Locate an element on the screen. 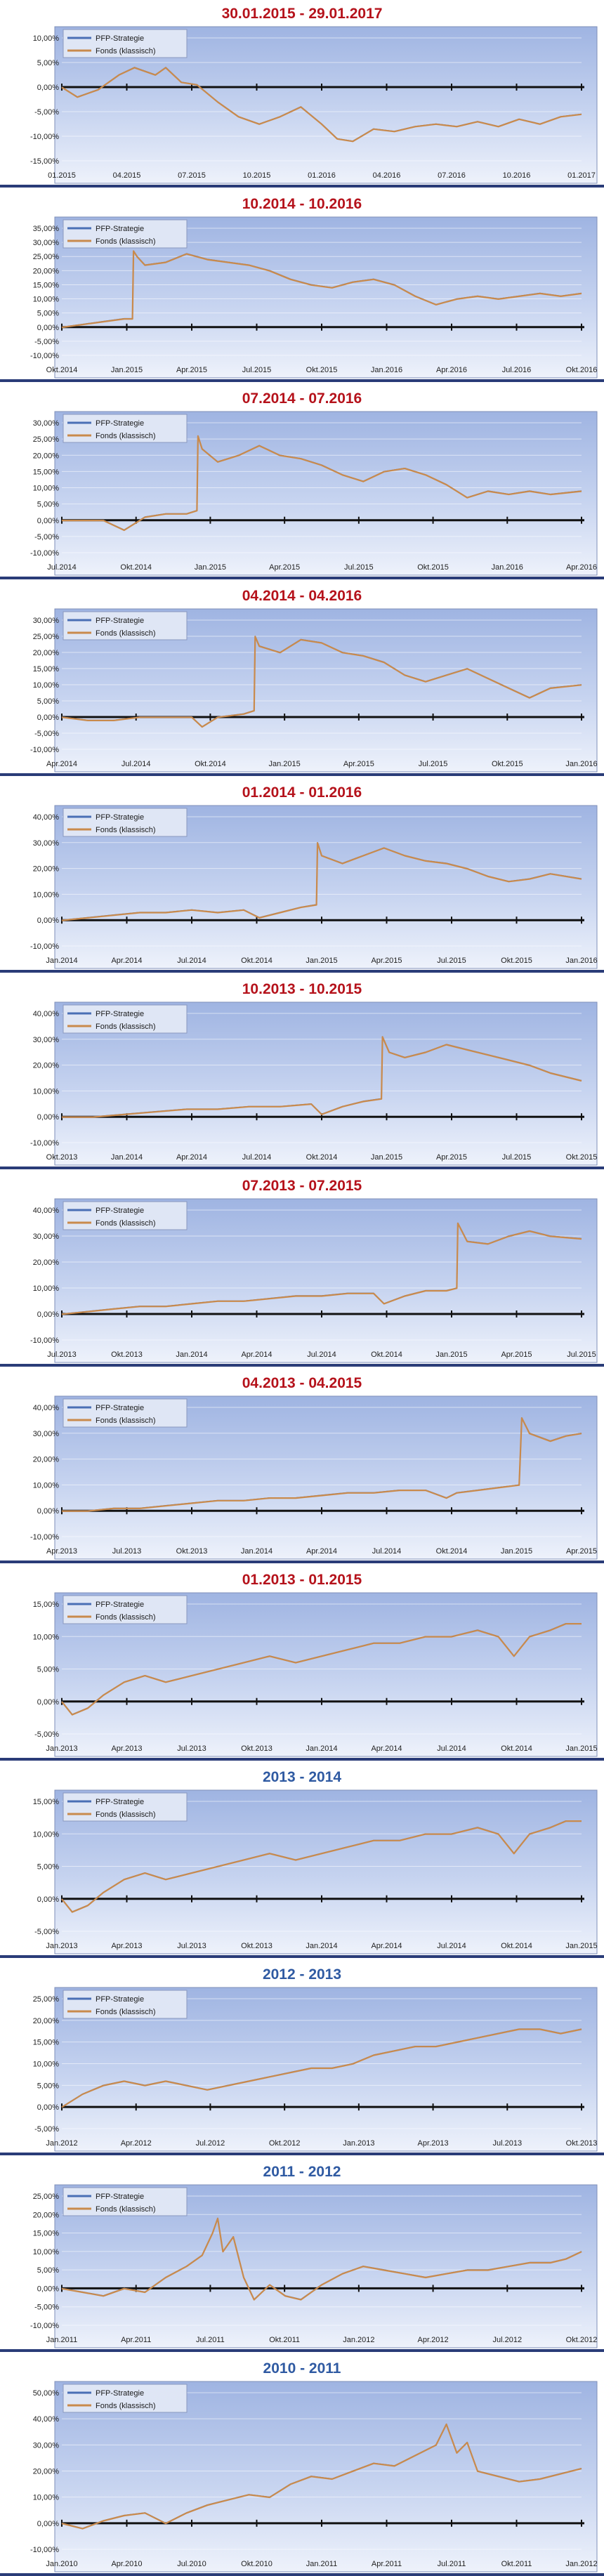 This screenshot has width=604, height=2576. x-tick-label: 01.2016 is located at coordinates (322, 175).